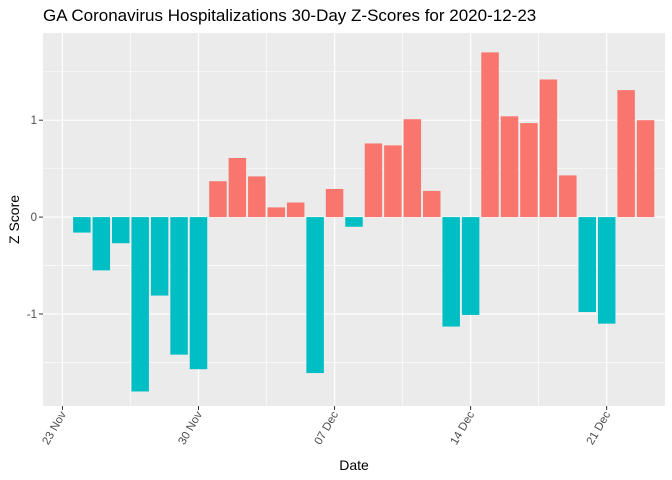 Image resolution: width=672 pixels, height=480 pixels. Describe the element at coordinates (354, 465) in the screenshot. I see `x-axis-title: Date` at that location.